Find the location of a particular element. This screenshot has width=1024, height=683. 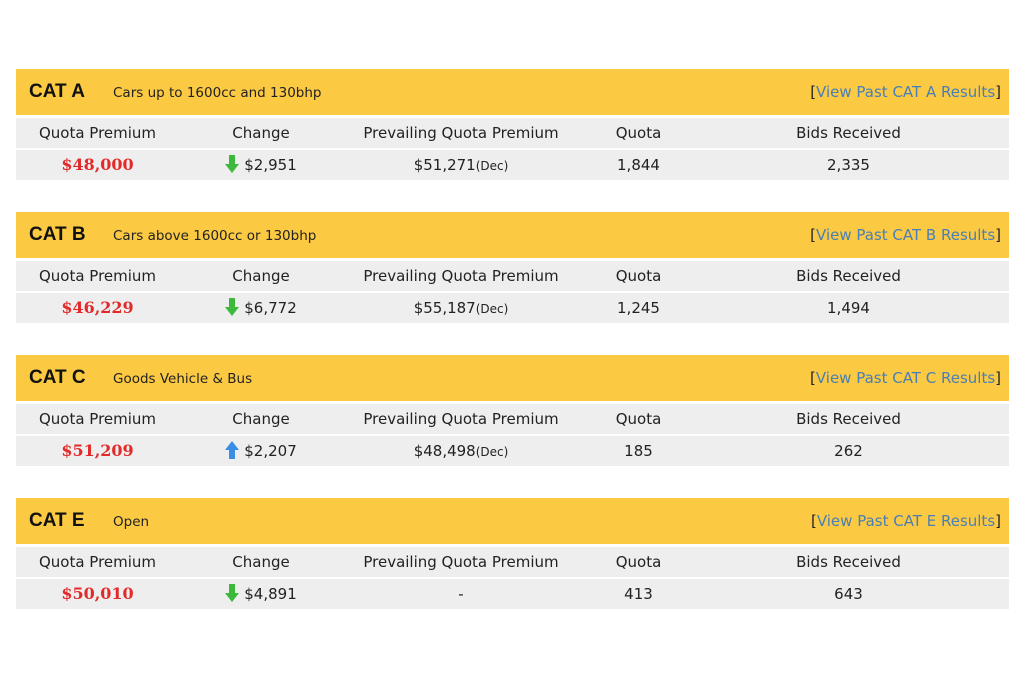

category-title: CAT B is located at coordinates (57, 234).